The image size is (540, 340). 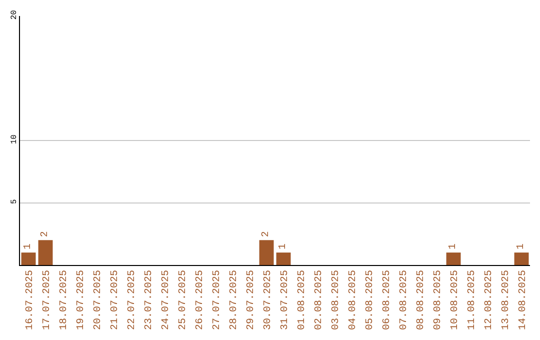 I want to click on x-tick-label: 04.08.2025, so click(x=353, y=300).